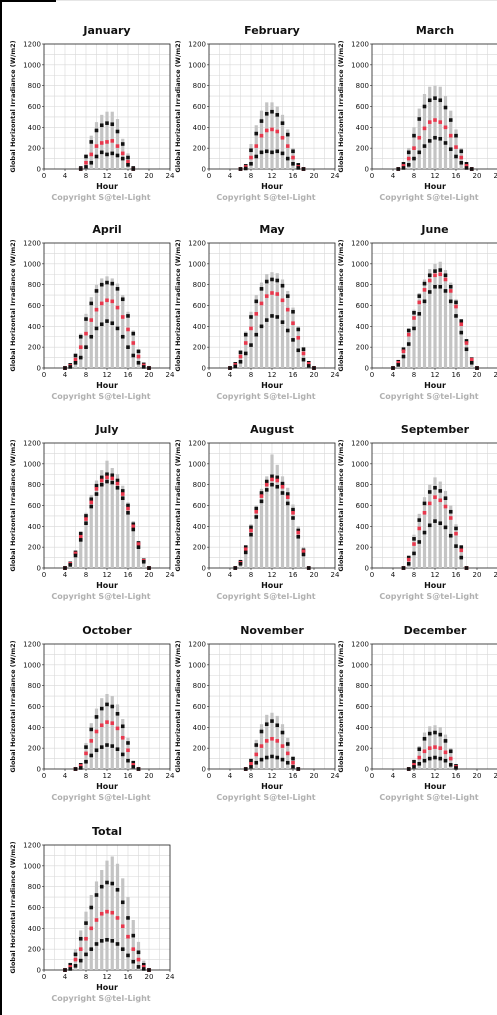 Image resolution: width=497 pixels, height=1015 pixels. What do you see at coordinates (178, 505) in the screenshot?
I see `y-axis-label: Global Horizontal Irradiance (W/m2)` at bounding box center [178, 505].